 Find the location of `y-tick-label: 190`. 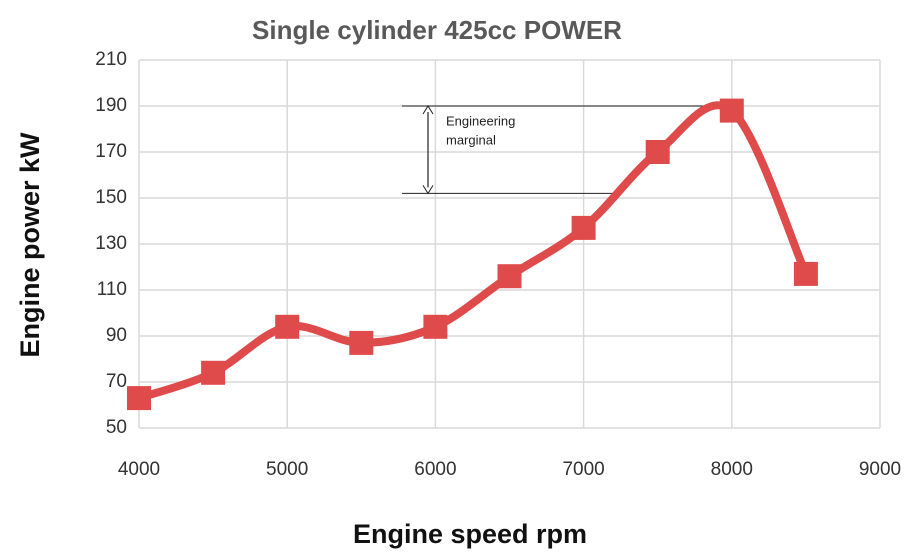

y-tick-label: 190 is located at coordinates (111, 105).